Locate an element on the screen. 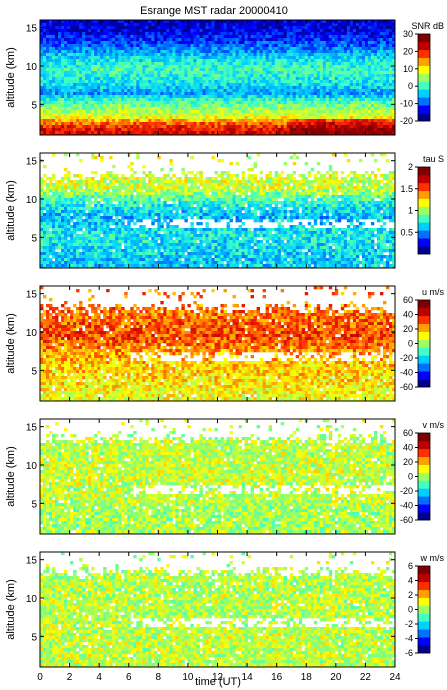 The width and height of the screenshot is (447, 690). heatmap-tau is located at coordinates (217, 210).